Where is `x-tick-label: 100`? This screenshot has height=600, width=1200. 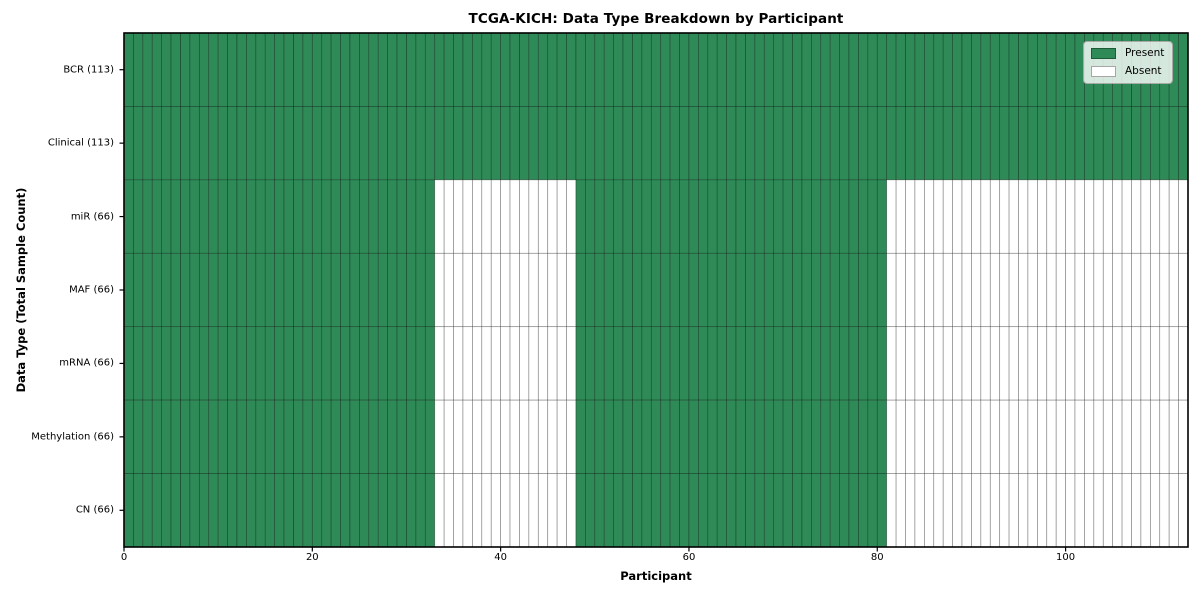 x-tick-label: 100 is located at coordinates (1066, 557).